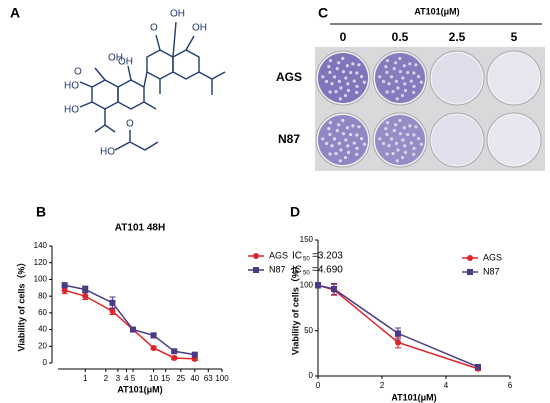  I want to click on x-tick-label: 40, so click(194, 378).